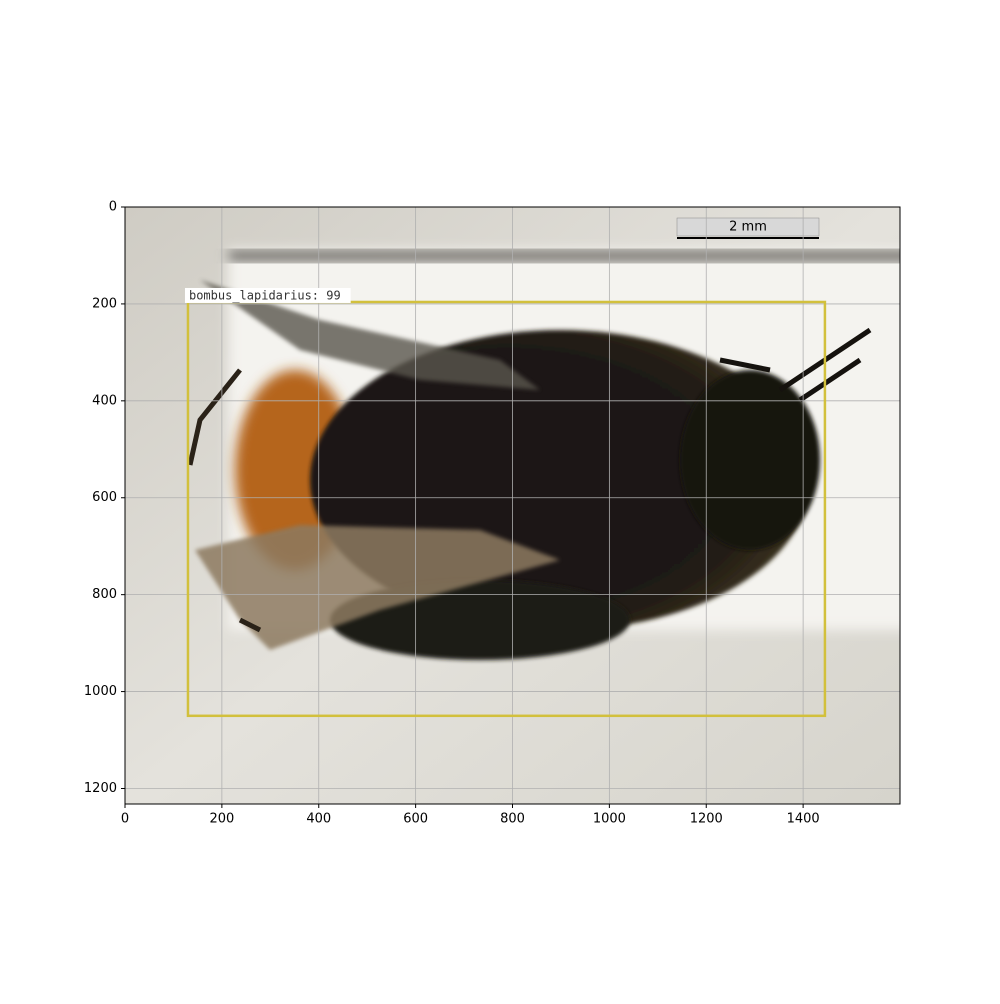 This screenshot has height=1004, width=1000. Describe the element at coordinates (113, 207) in the screenshot. I see `y-tick-label: 0` at that location.